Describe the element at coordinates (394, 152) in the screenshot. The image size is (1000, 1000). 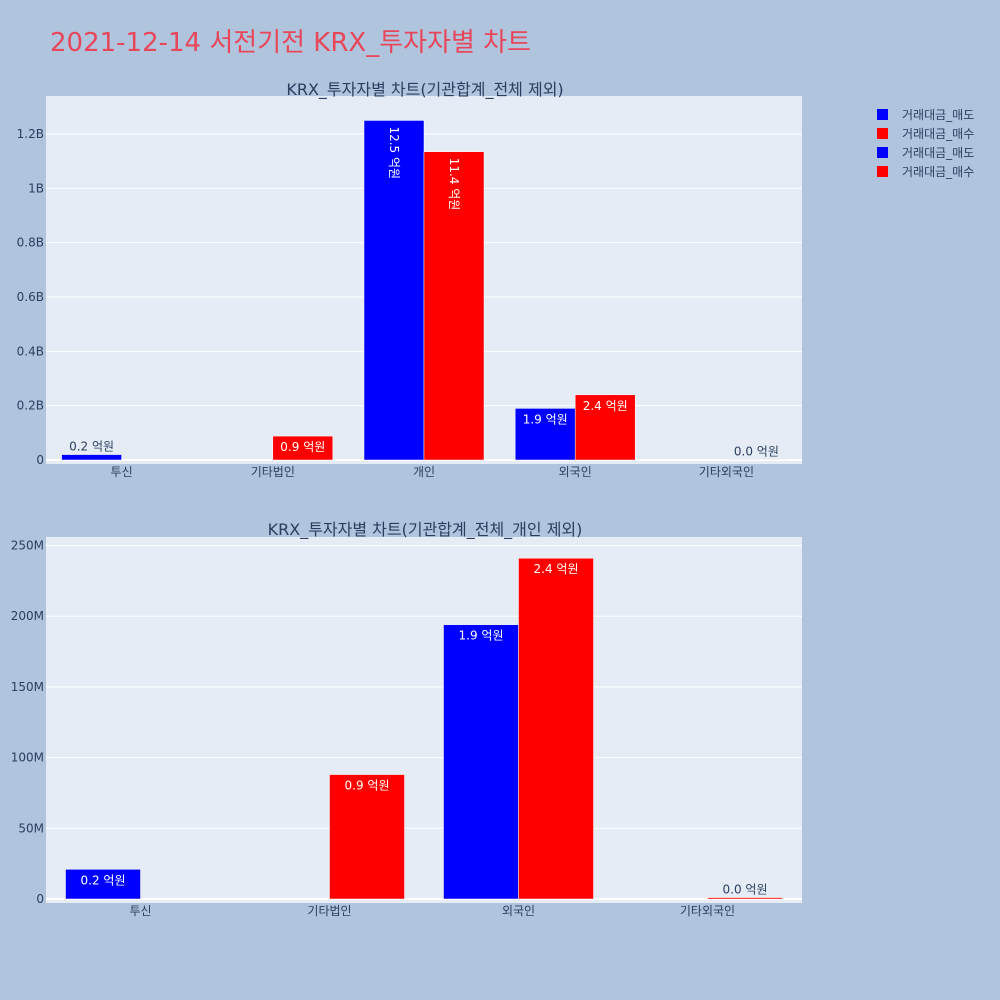
I see `bar-data-label: 12.5 억원` at that location.